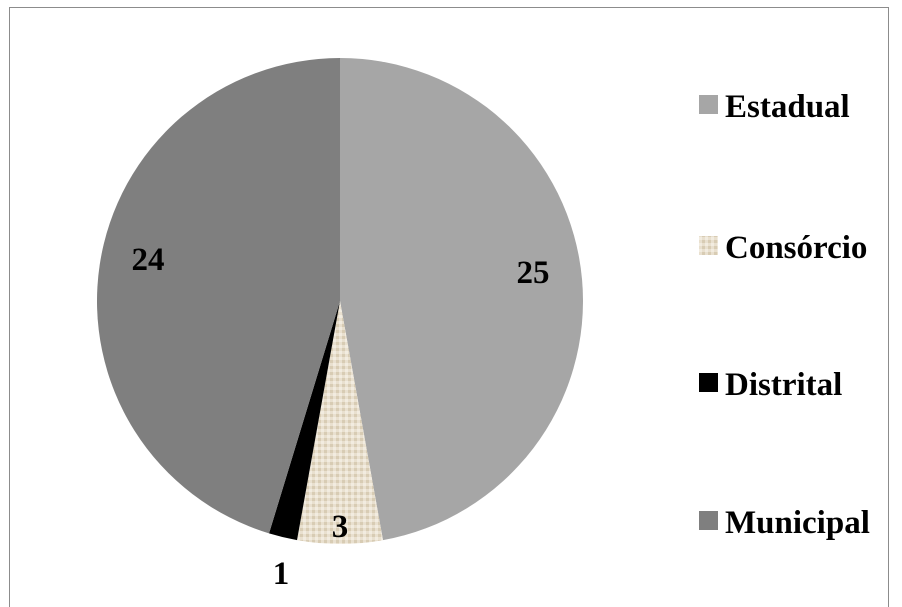  I want to click on data-label-estadual: 25, so click(533, 273).